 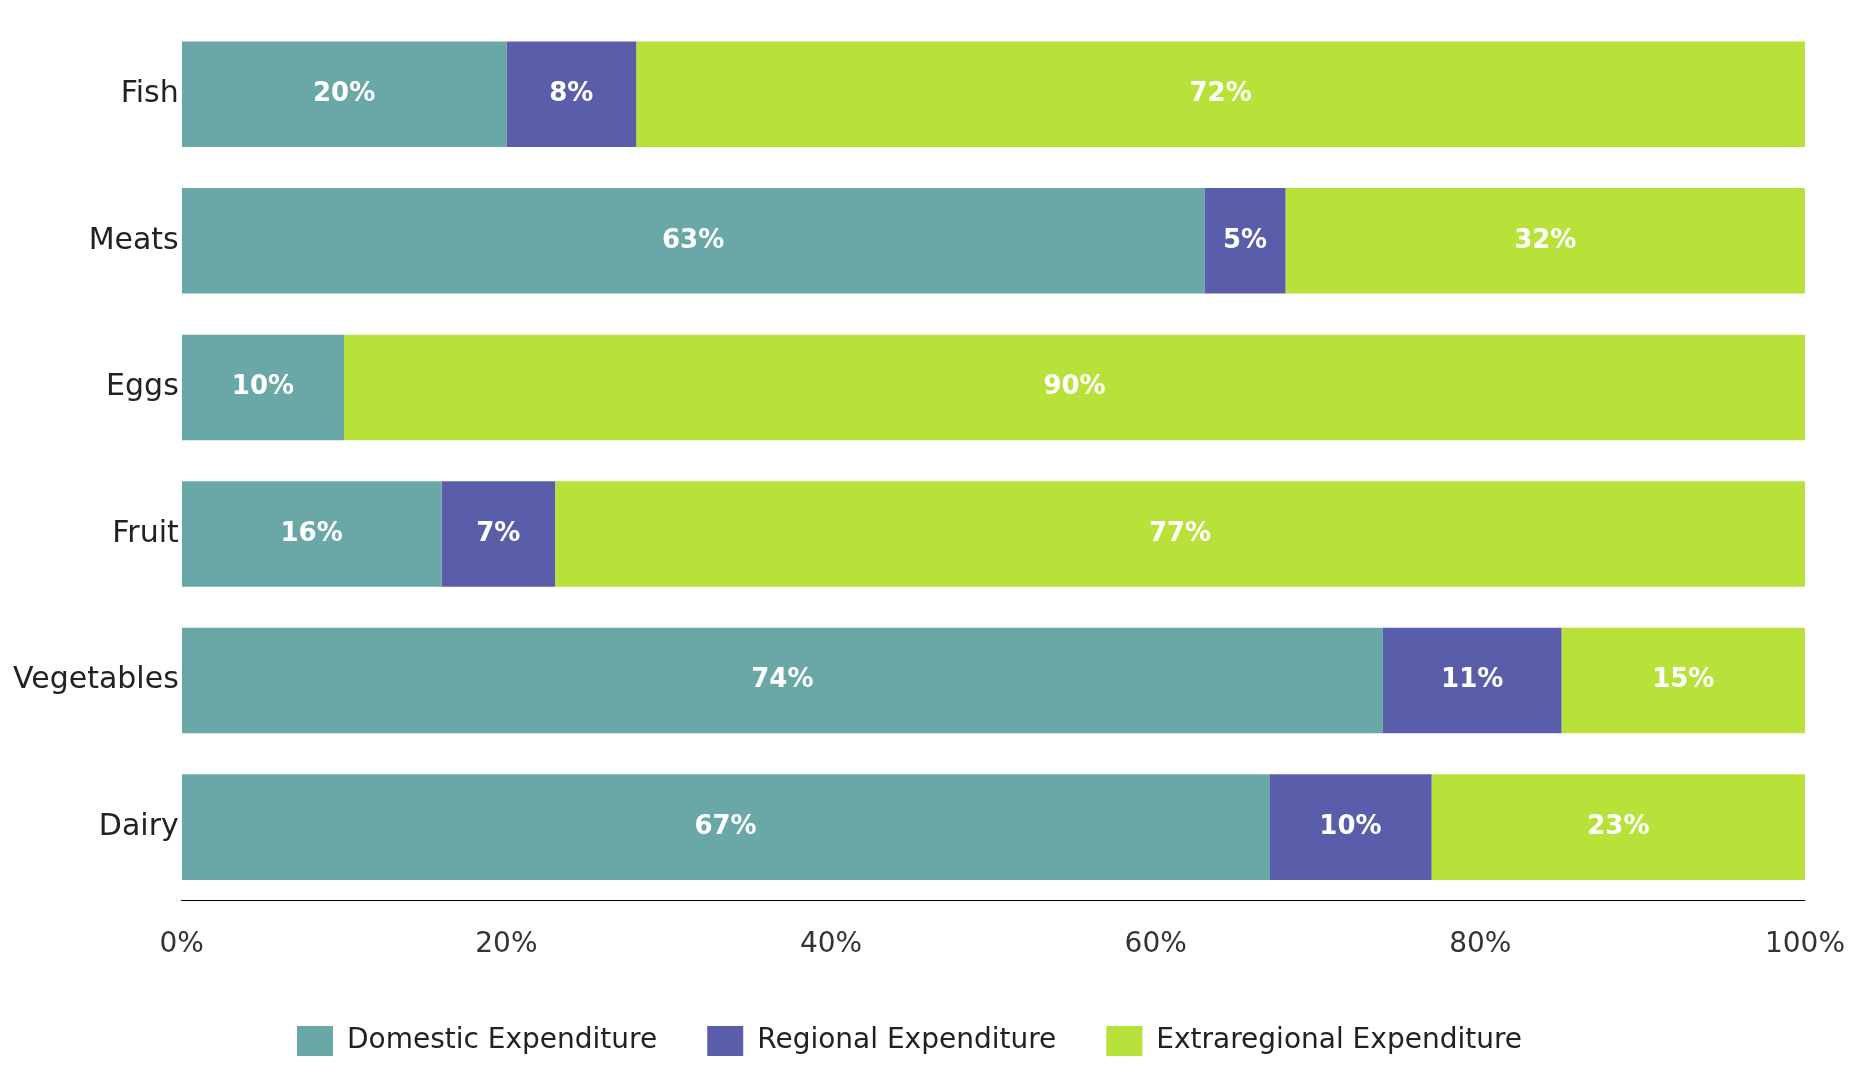 I want to click on x-tick-label: 40%, so click(x=831, y=943).